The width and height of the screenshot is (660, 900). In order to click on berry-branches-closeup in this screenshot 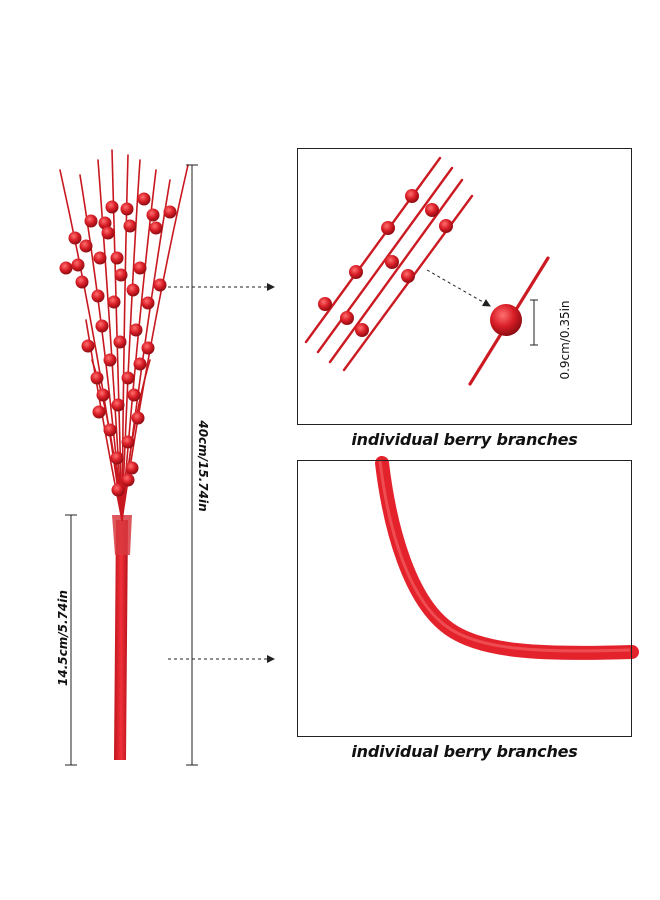, I will do `click(427, 271)`.